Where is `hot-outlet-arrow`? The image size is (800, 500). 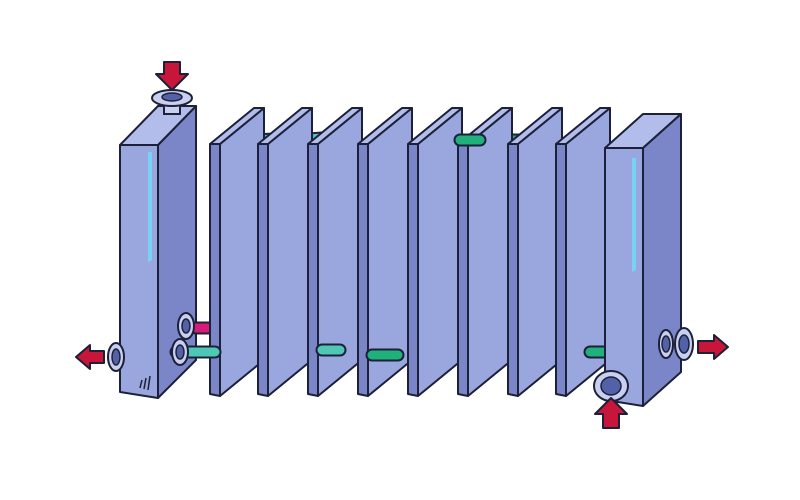
hot-outlet-arrow is located at coordinates (90, 357).